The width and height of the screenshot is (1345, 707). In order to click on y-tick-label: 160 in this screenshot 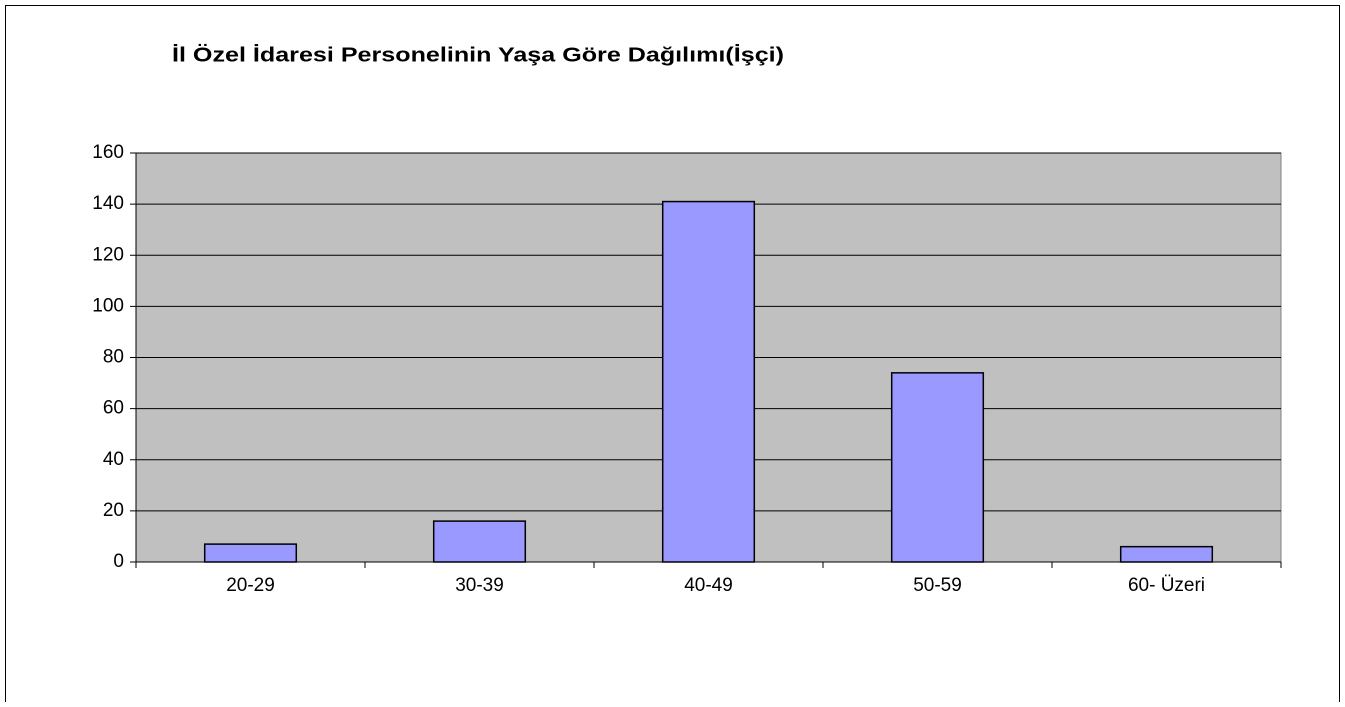, I will do `click(108, 152)`.